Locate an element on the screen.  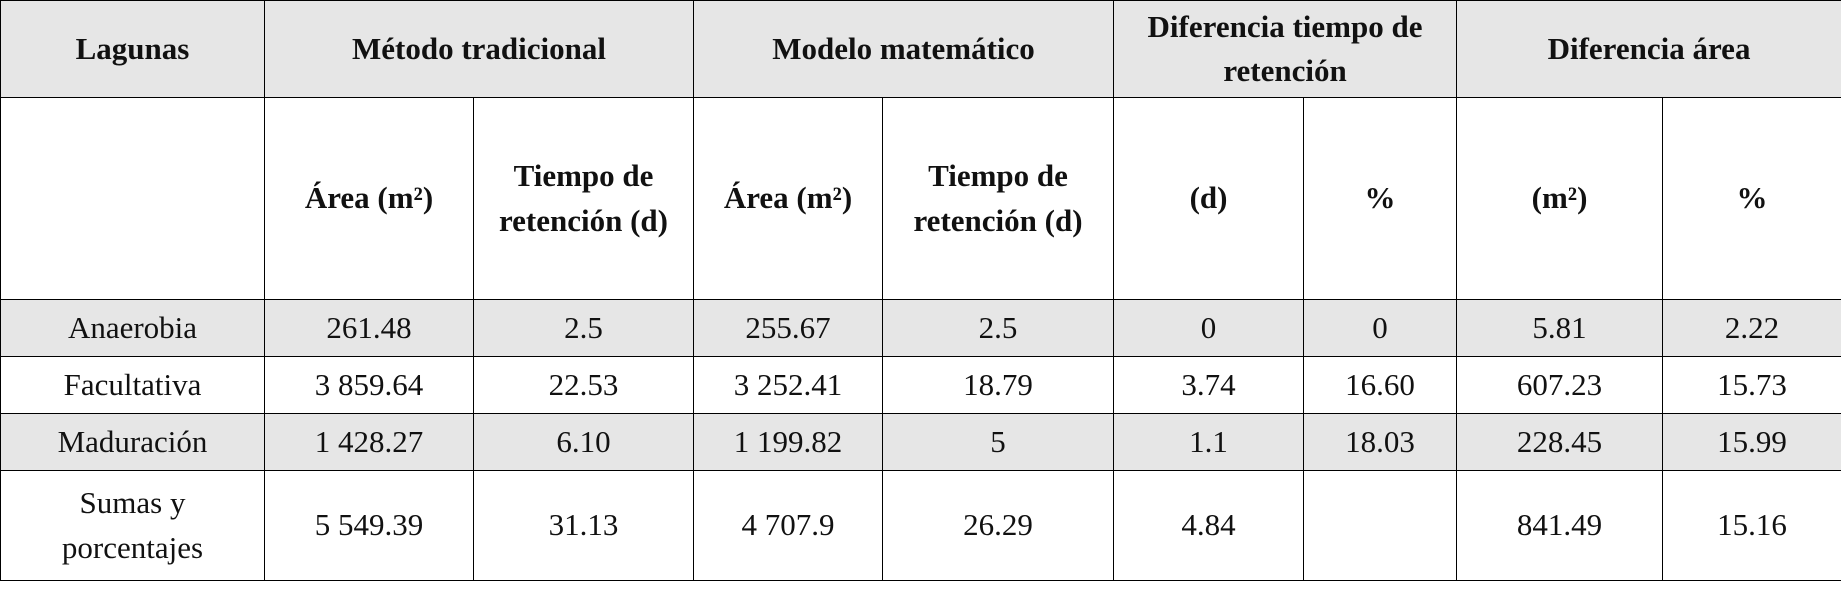
table-cell: 3 252.41 is located at coordinates (788, 385).